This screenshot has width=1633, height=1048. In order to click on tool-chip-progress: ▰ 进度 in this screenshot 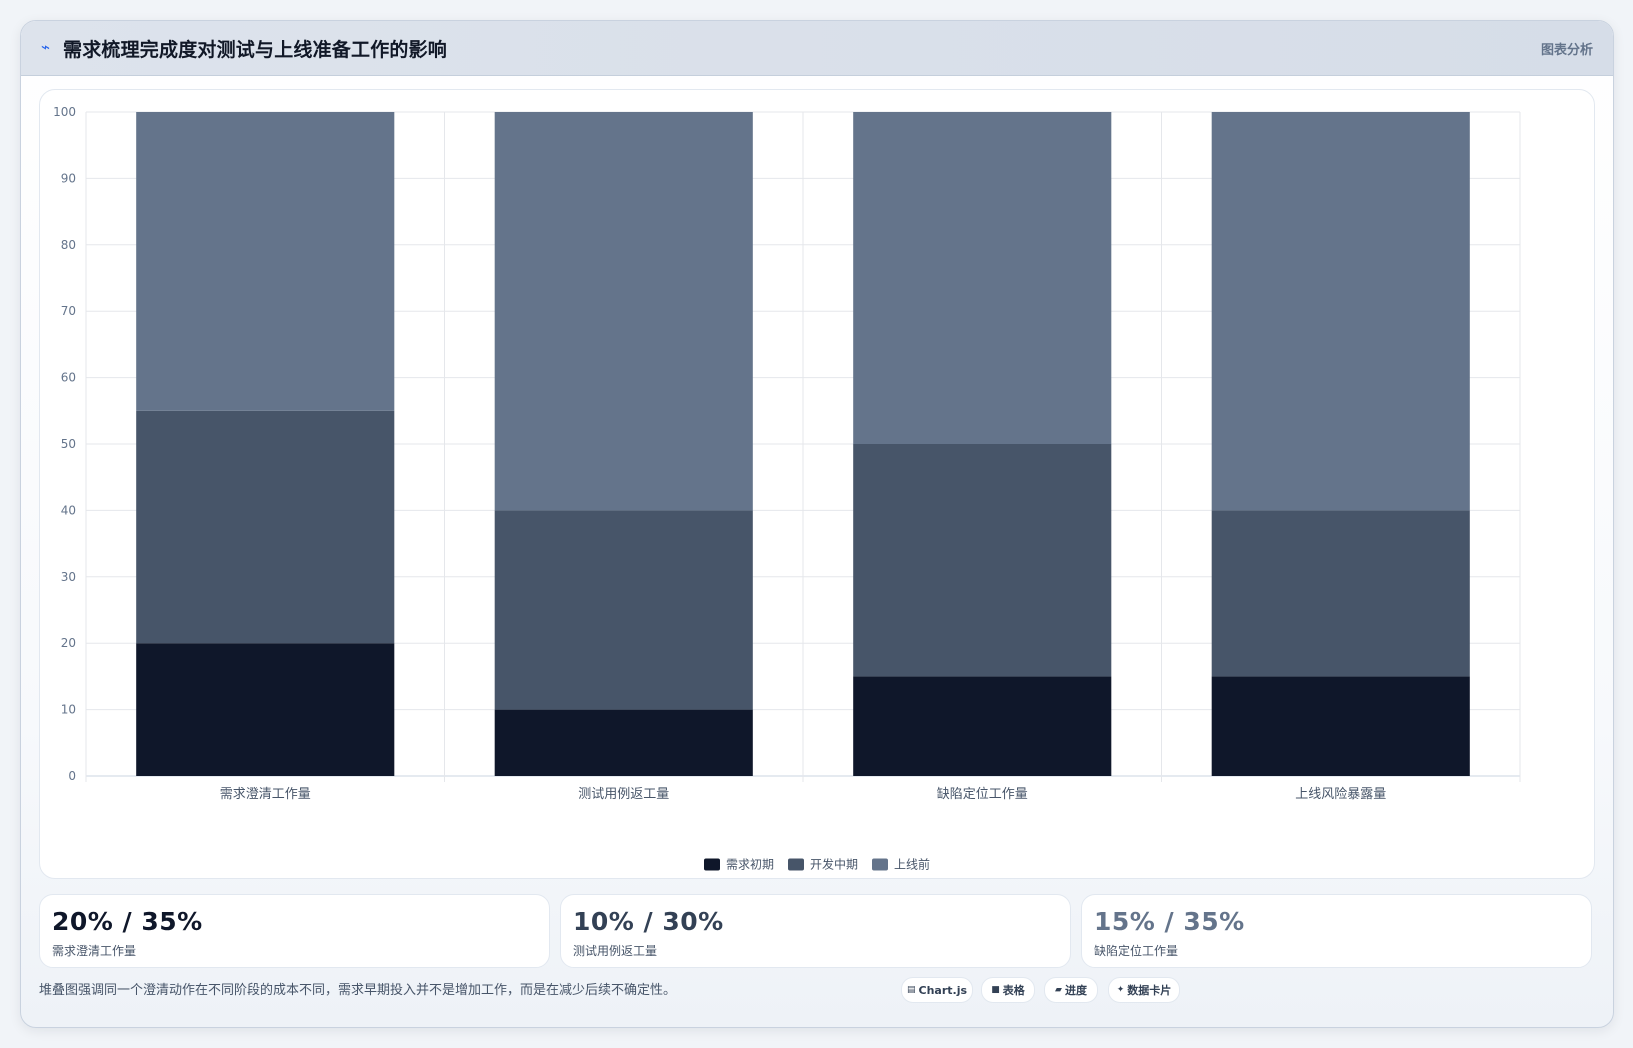, I will do `click(1071, 990)`.